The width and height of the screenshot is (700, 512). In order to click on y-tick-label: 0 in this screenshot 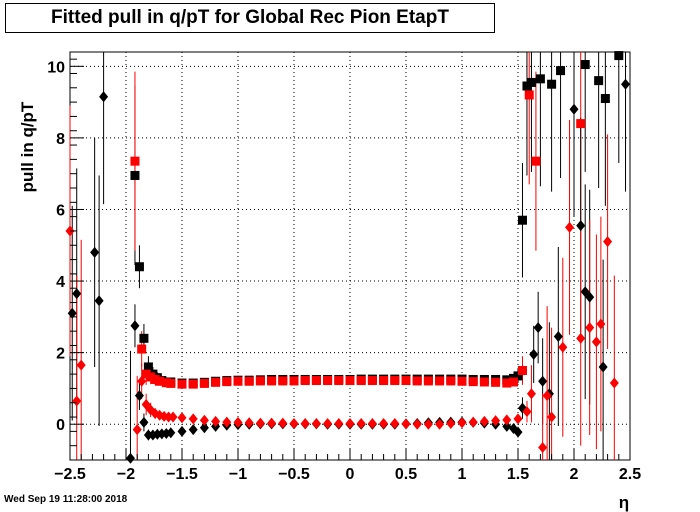, I will do `click(60, 425)`.